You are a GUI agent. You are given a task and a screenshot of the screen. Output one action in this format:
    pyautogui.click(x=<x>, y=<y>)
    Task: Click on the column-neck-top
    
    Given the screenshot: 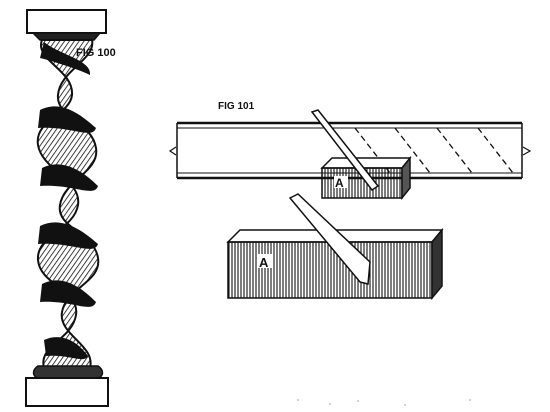 What is the action you would take?
    pyautogui.click(x=66, y=36)
    